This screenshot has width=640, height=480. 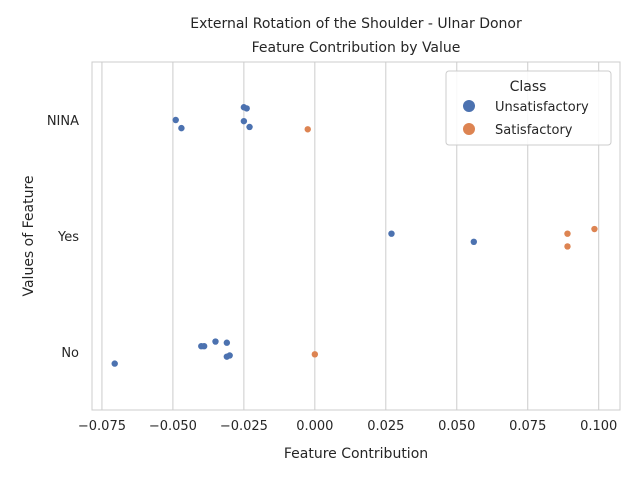 I want to click on y-tick-label: NINA, so click(x=63, y=121).